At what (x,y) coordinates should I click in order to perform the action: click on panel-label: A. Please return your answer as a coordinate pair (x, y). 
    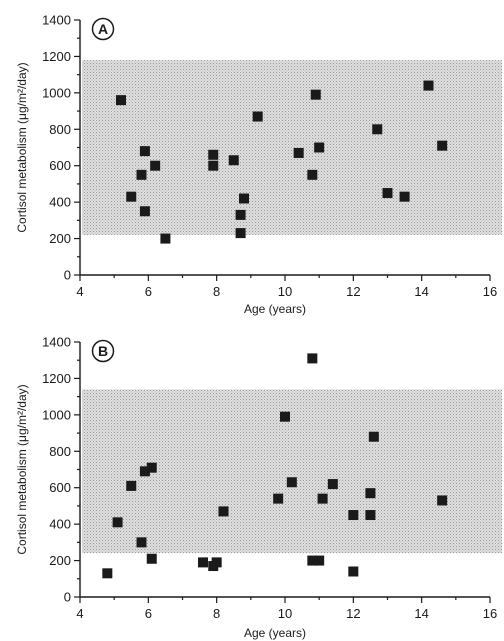
    Looking at the image, I should click on (103, 29).